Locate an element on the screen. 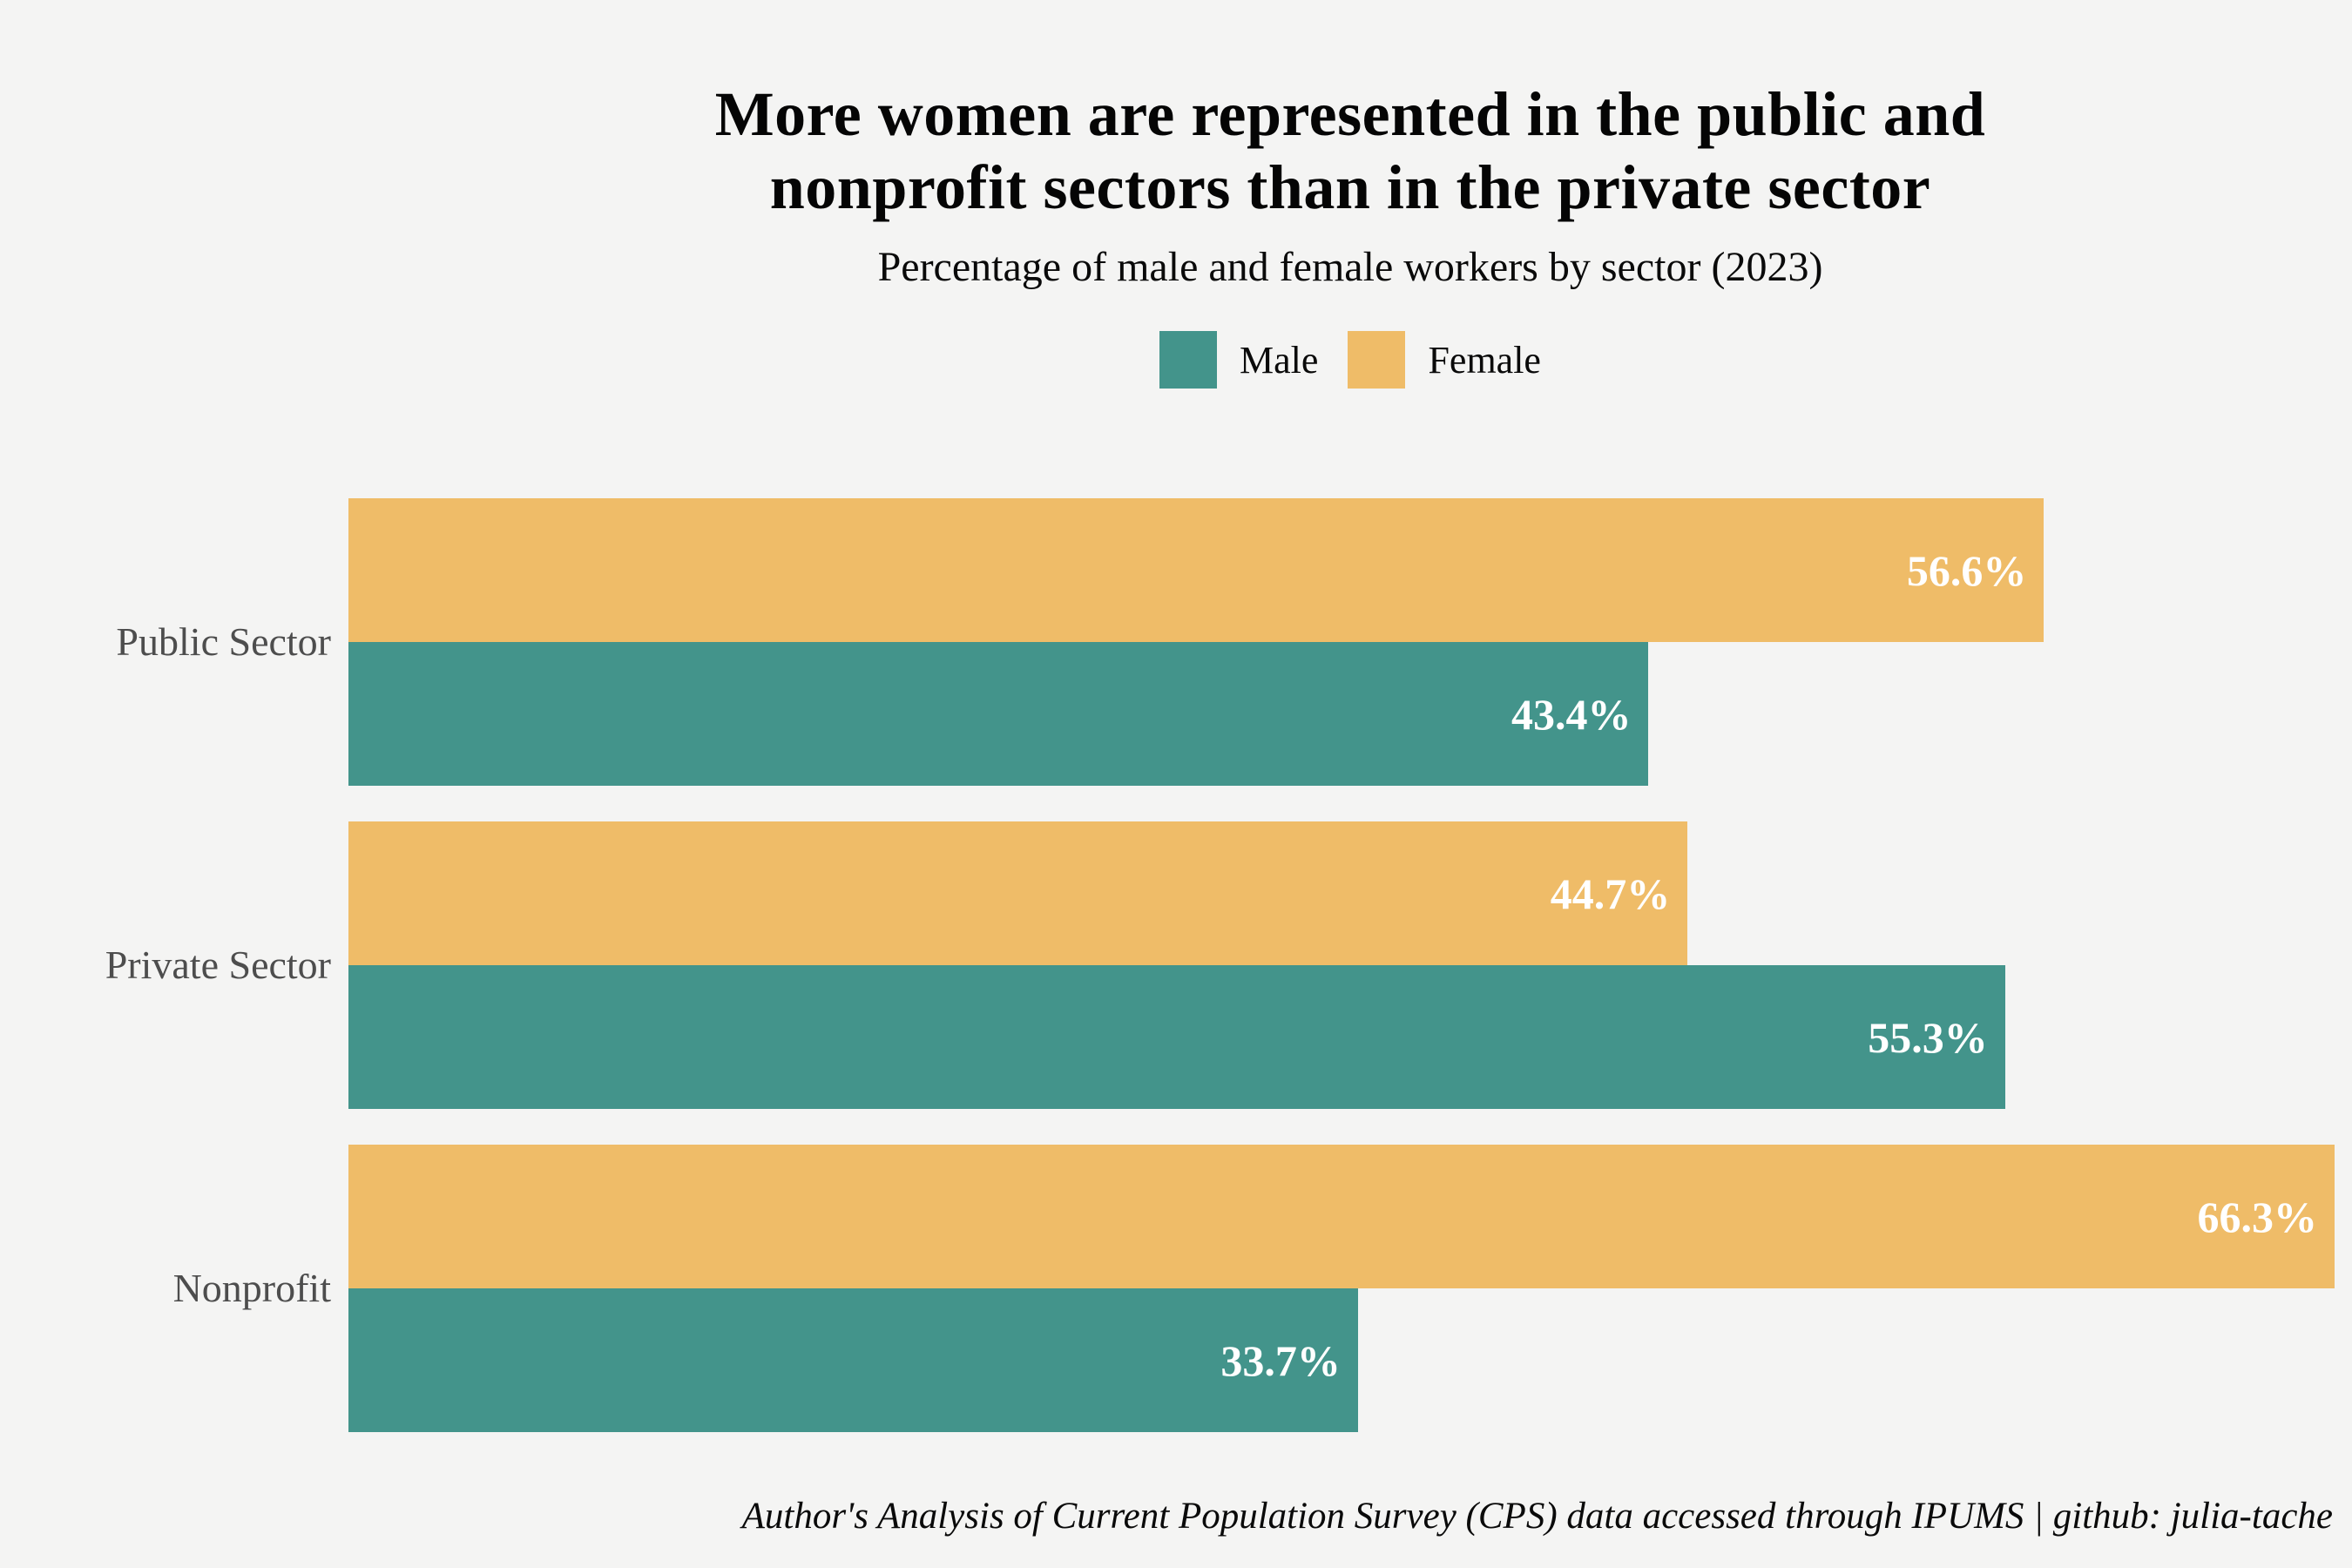 This screenshot has width=2352, height=1568. bar-value-male-private-sector: 55.3% is located at coordinates (1928, 1037).